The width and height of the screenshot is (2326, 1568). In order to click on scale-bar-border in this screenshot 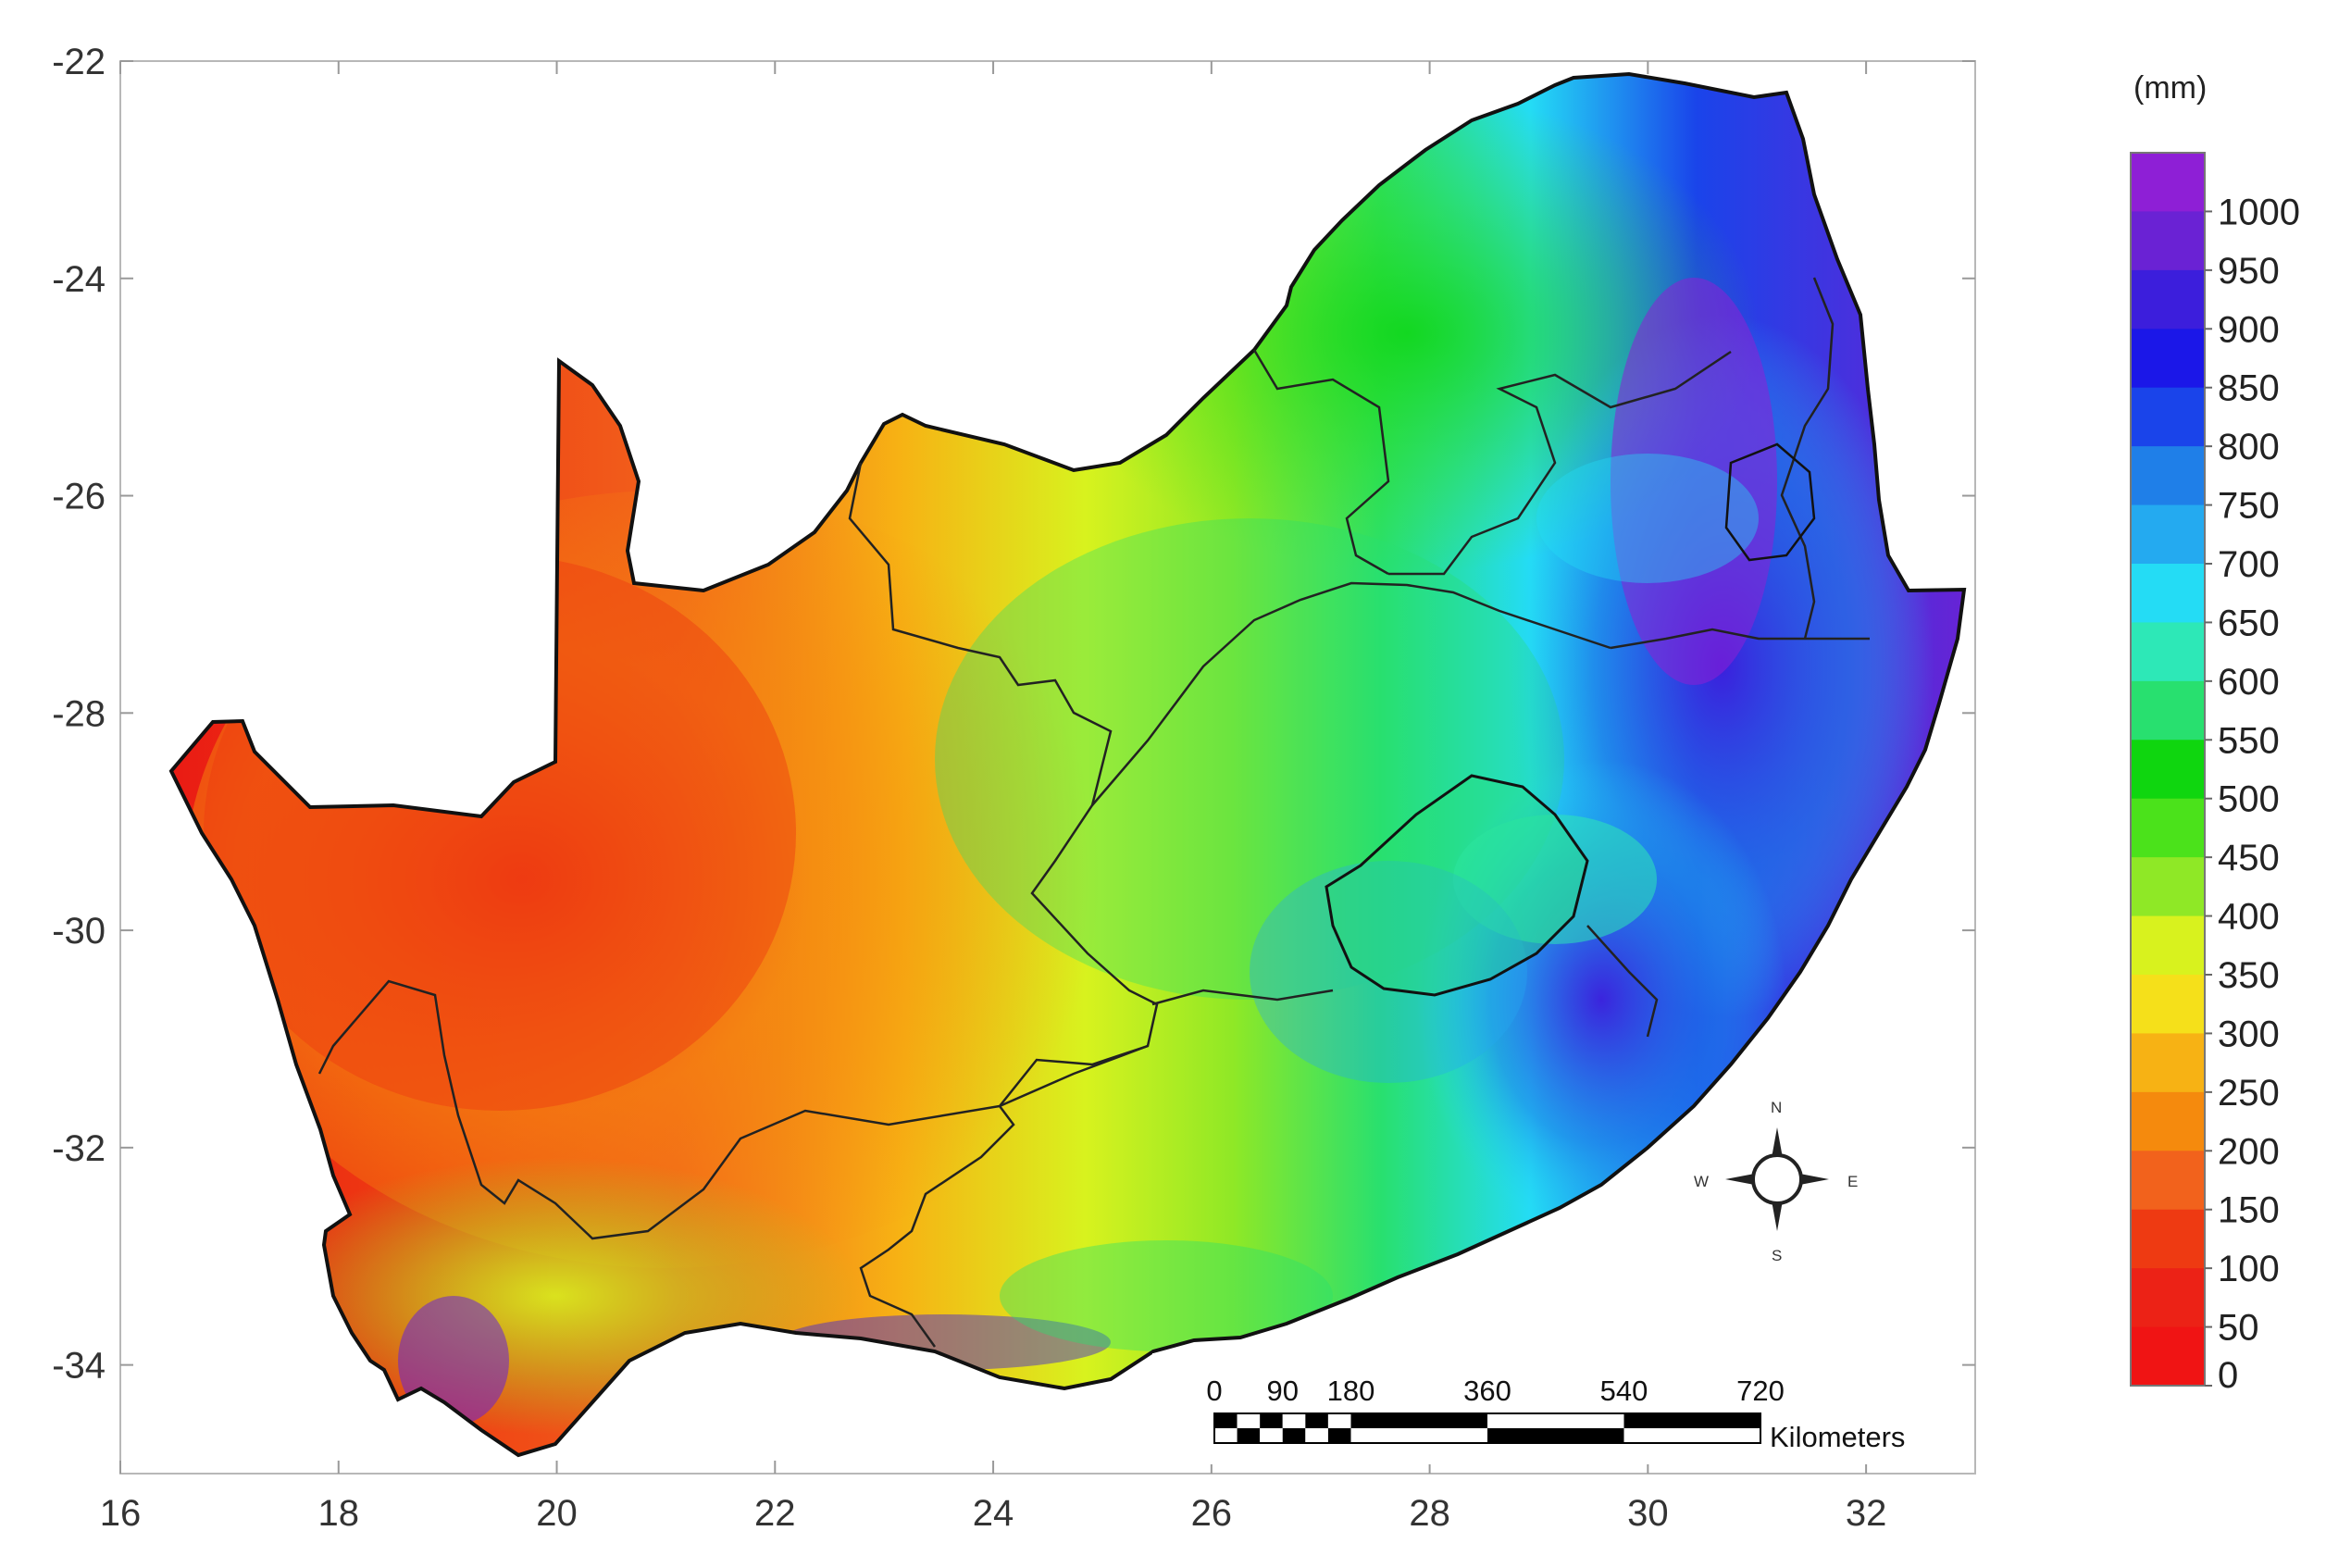, I will do `click(1487, 1428)`.